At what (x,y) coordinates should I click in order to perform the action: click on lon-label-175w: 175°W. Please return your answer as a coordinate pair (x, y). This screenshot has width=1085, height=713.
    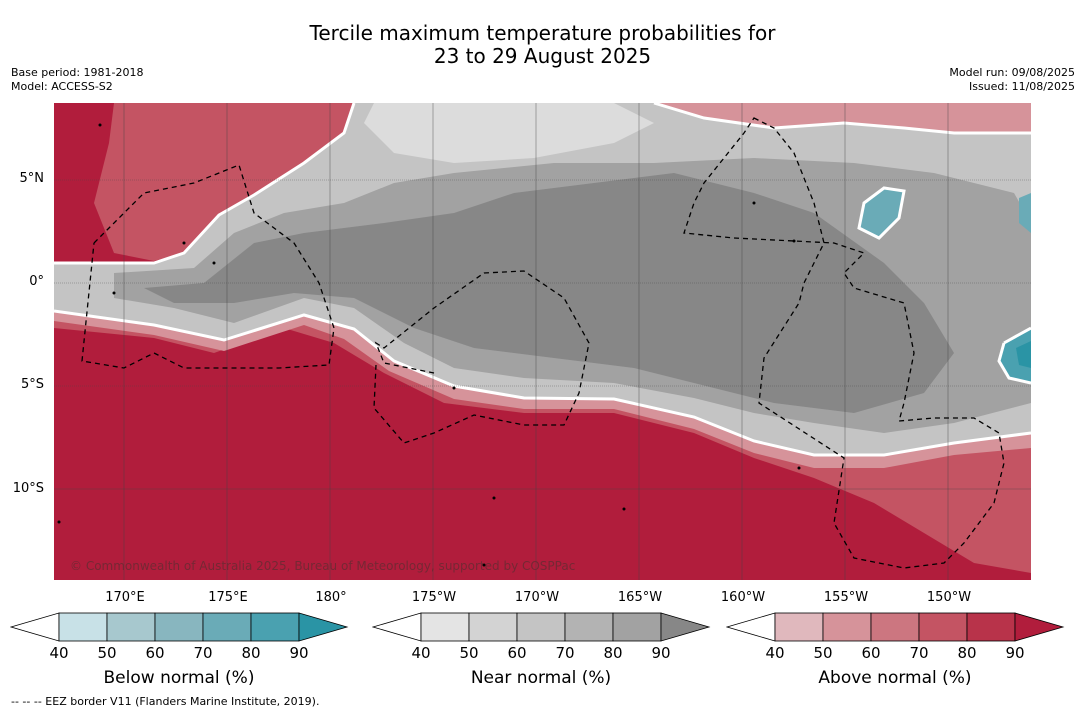
    Looking at the image, I should click on (434, 597).